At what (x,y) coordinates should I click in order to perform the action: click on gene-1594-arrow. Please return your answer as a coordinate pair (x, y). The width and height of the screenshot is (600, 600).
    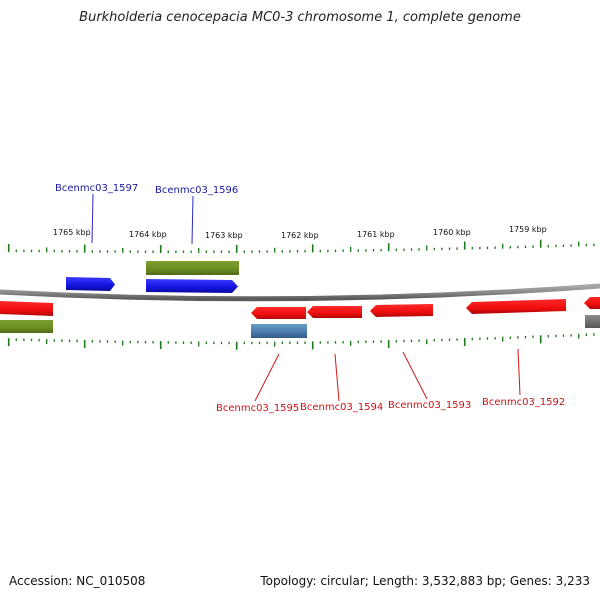
    Looking at the image, I should click on (334, 312).